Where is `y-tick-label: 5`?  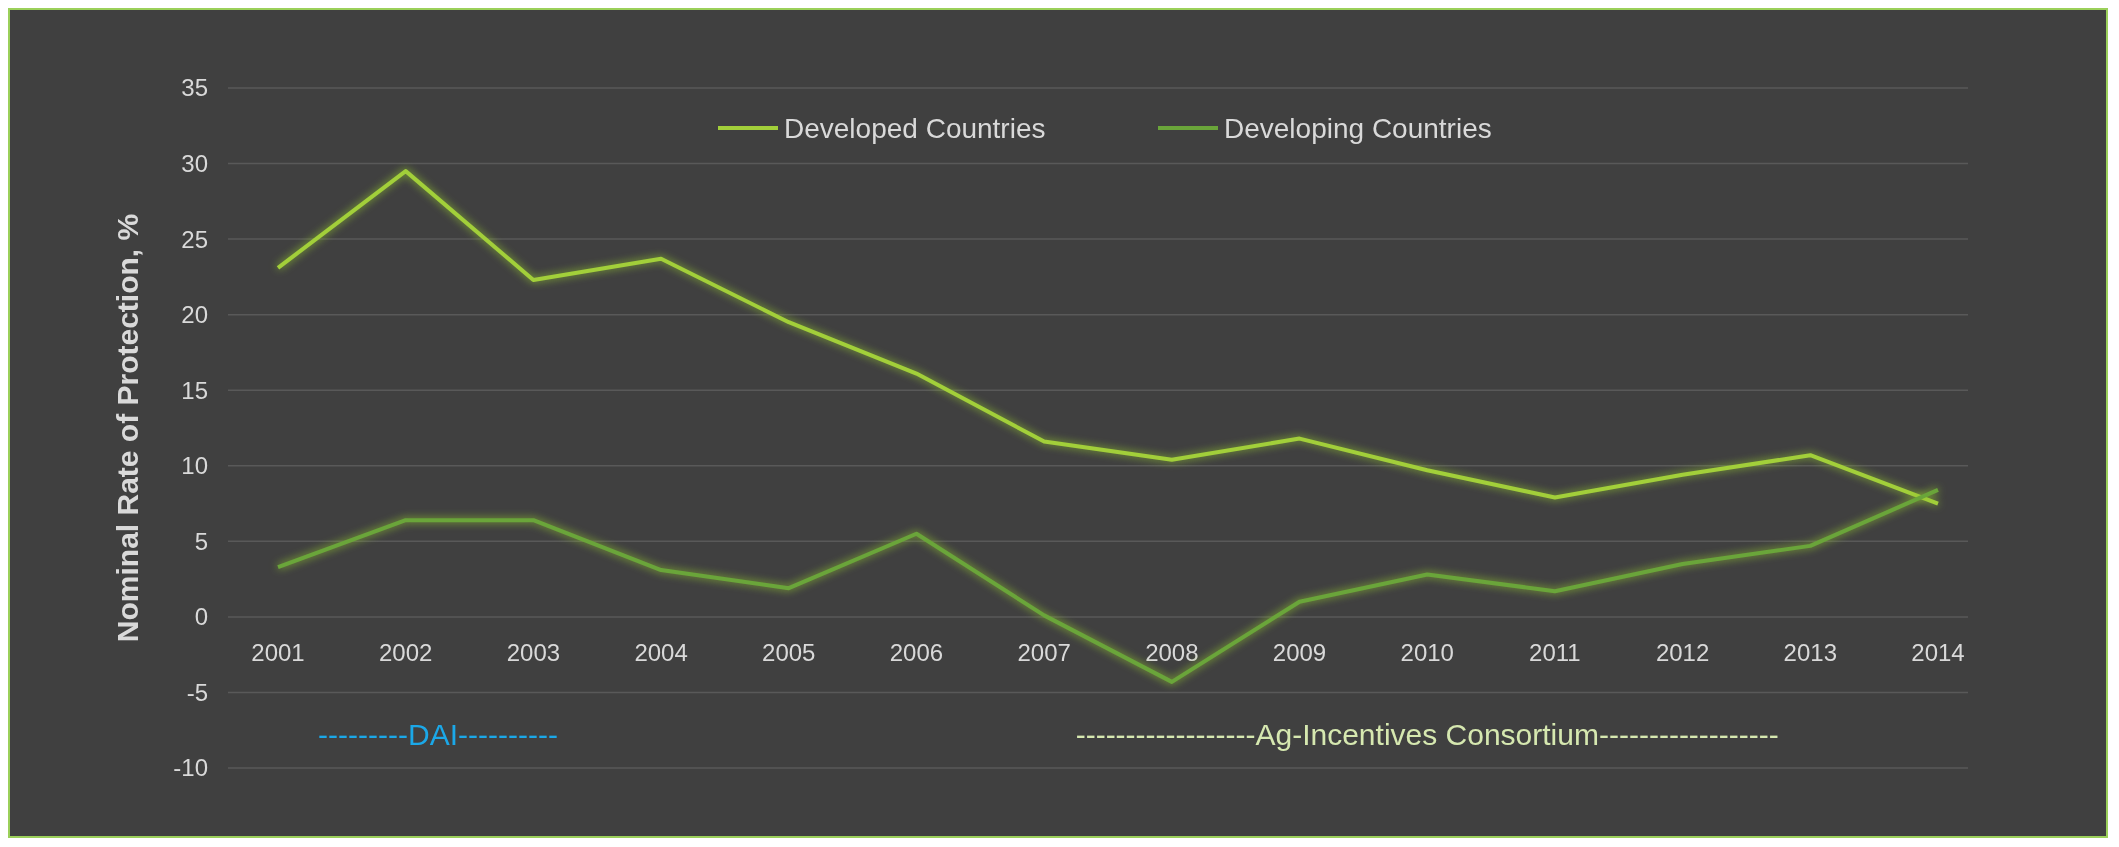
y-tick-label: 5 is located at coordinates (201, 541).